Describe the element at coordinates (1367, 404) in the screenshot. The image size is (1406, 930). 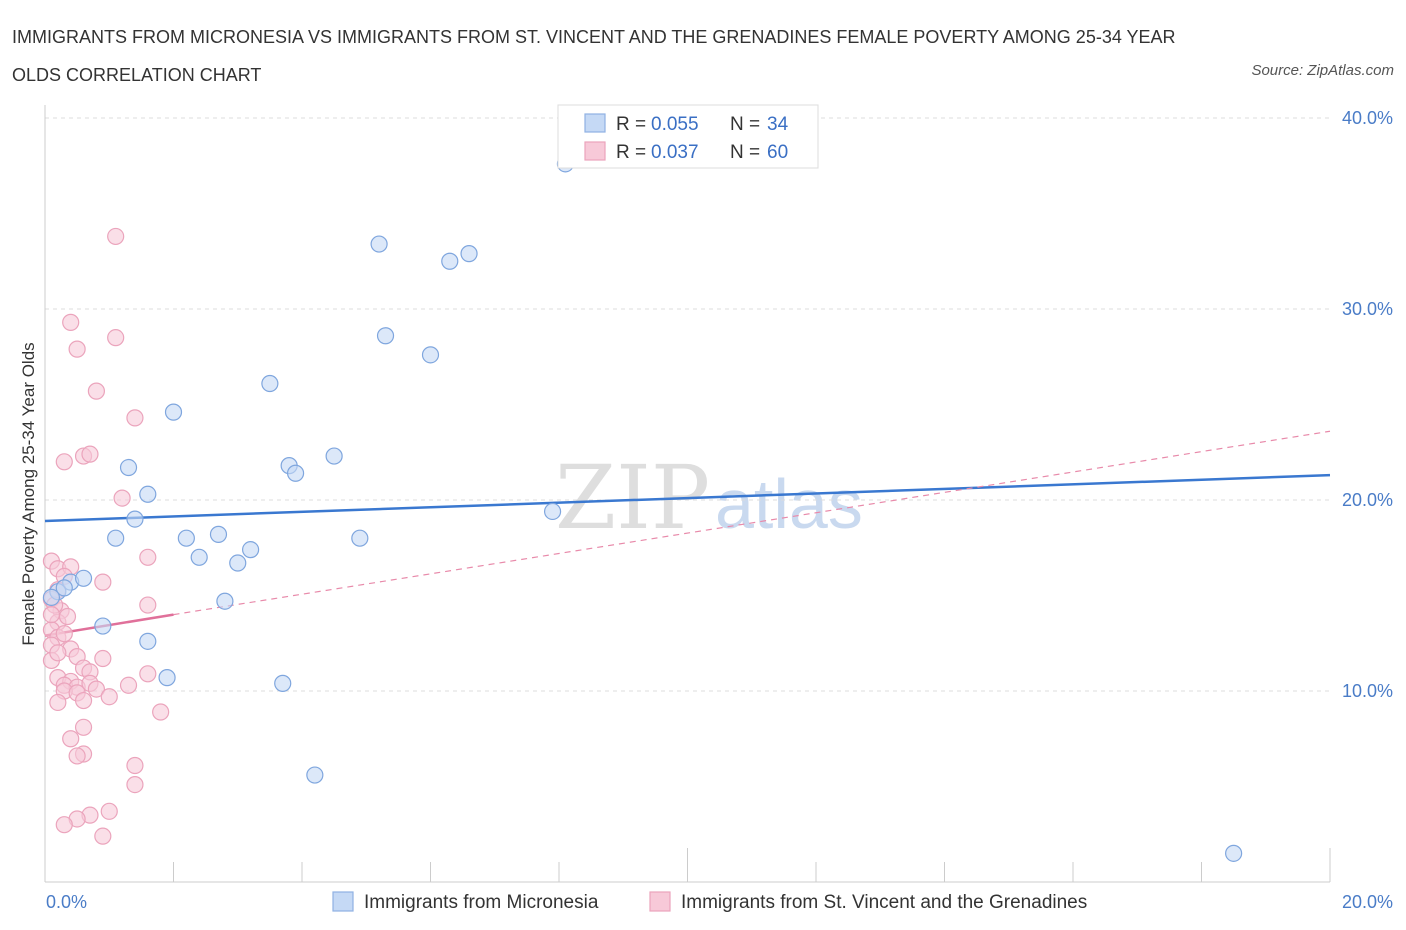
I see `y-tick-labels: 10.0% 20.0% 30.0% 40.0%` at that location.